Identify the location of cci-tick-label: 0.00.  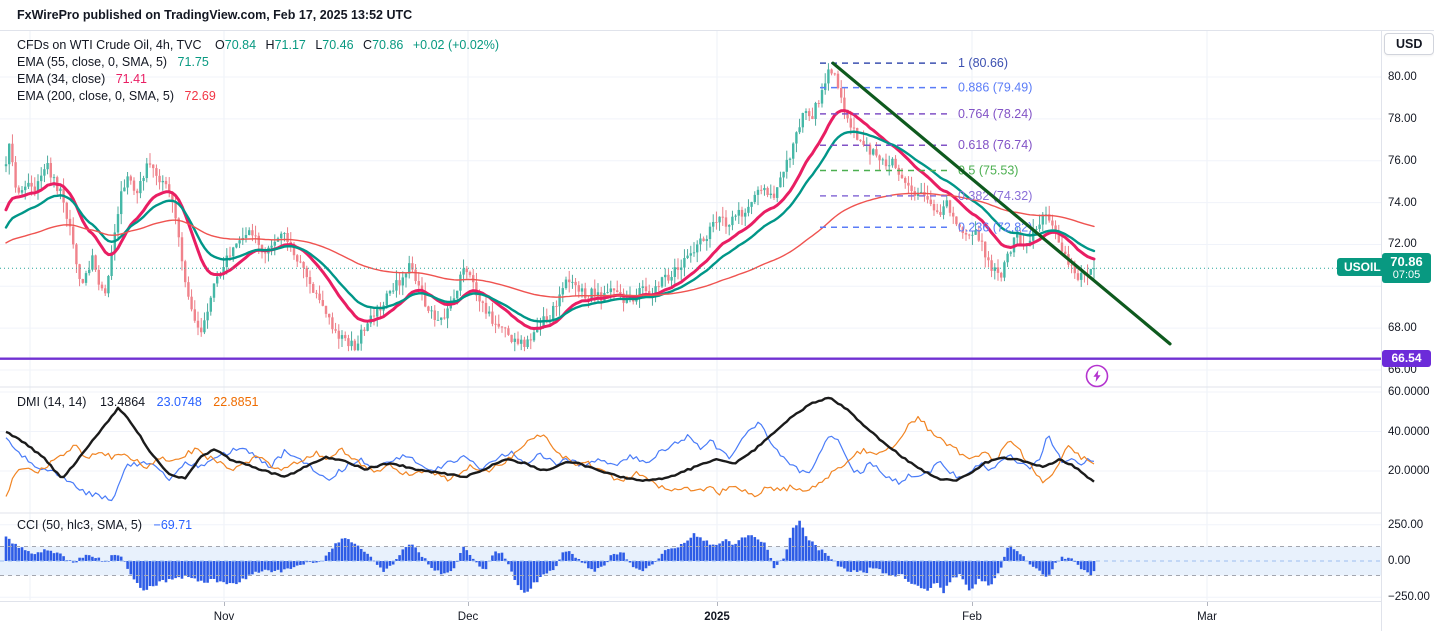
(1399, 561).